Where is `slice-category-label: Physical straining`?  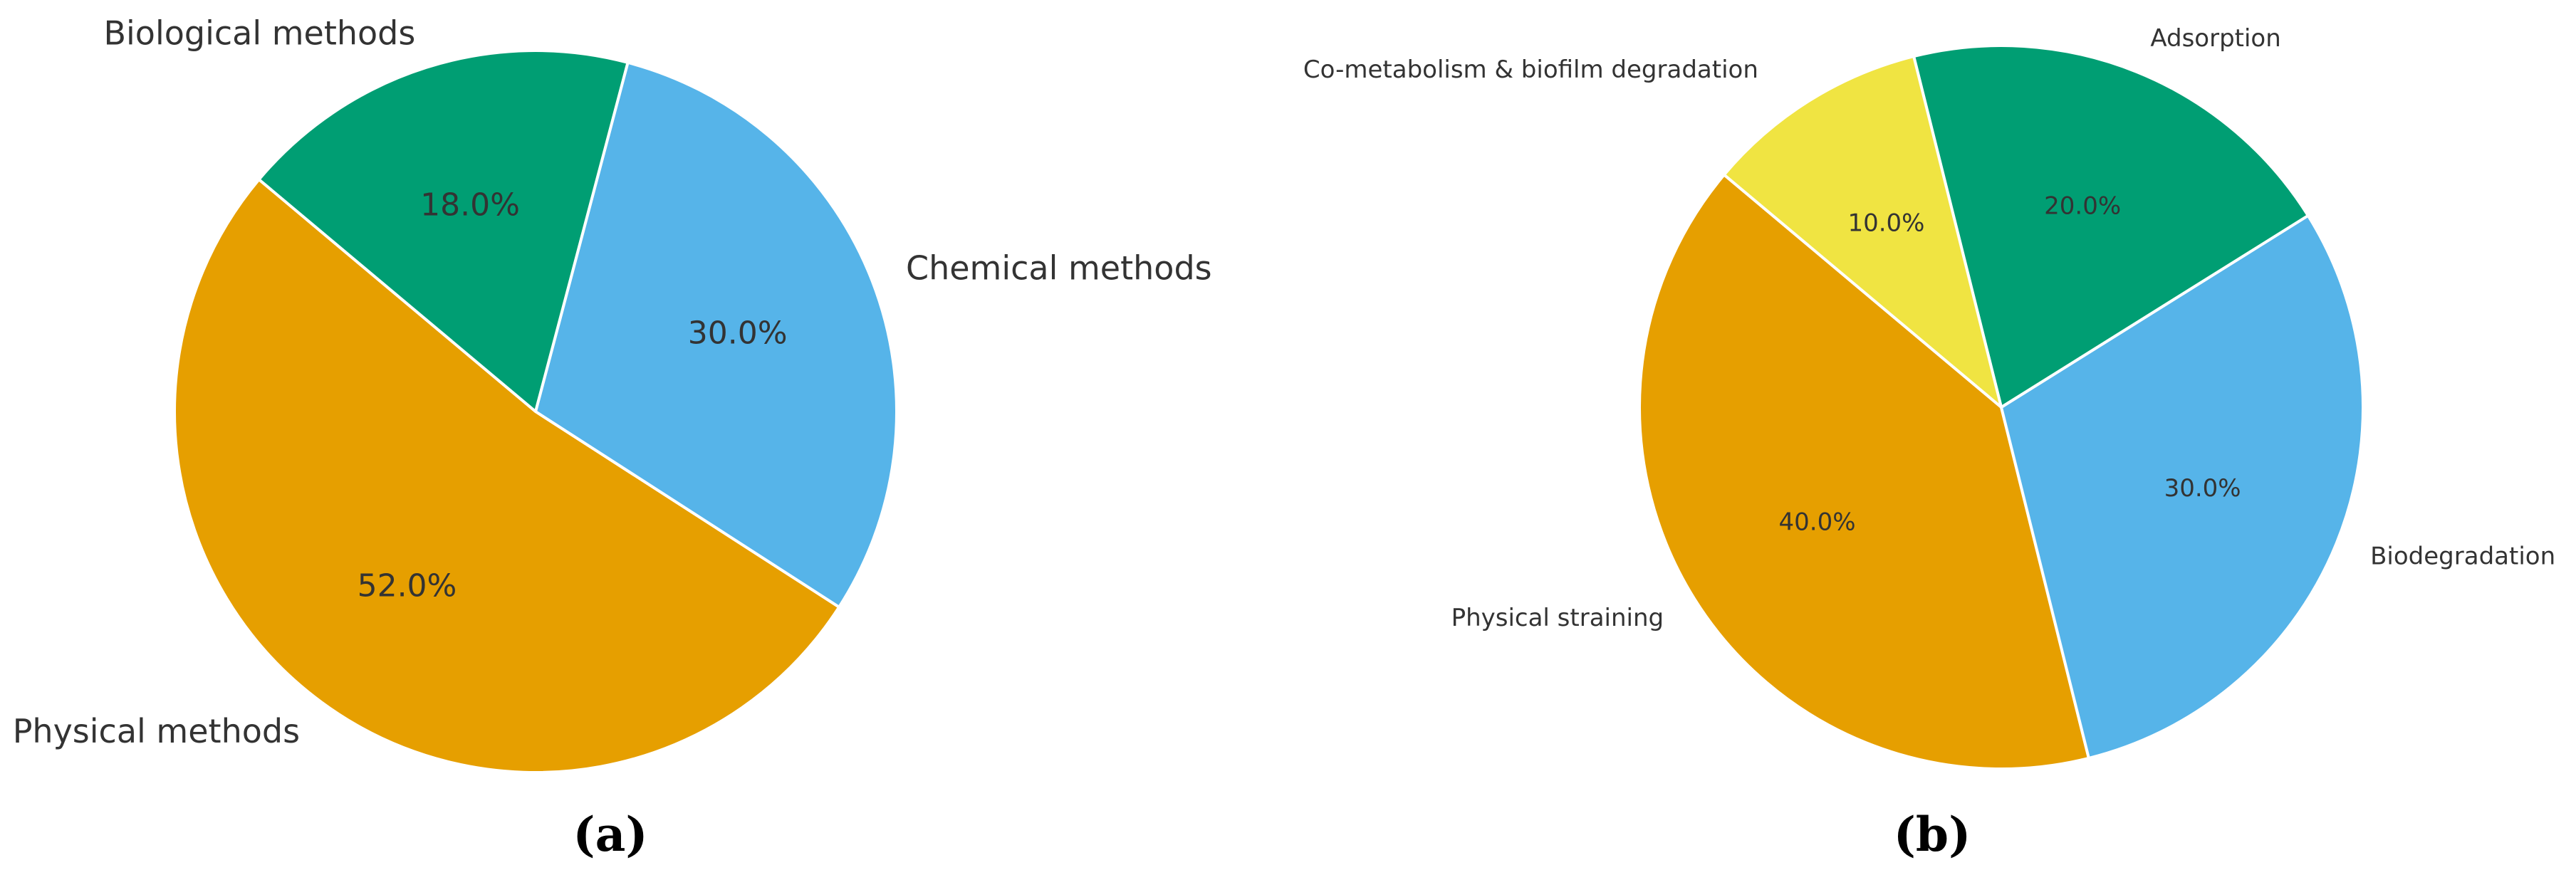
slice-category-label: Physical straining is located at coordinates (1557, 618).